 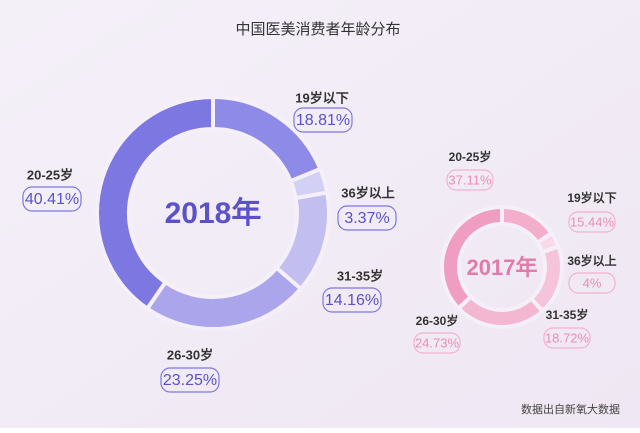 I want to click on value-label: 4%, so click(x=592, y=282).